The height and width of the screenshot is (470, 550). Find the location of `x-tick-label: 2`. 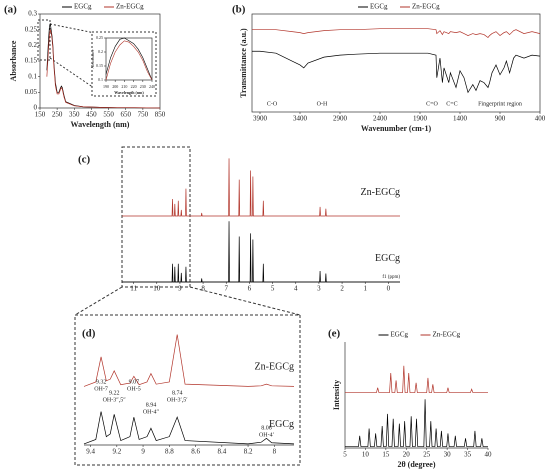

x-tick-label: 2 is located at coordinates (342, 289).